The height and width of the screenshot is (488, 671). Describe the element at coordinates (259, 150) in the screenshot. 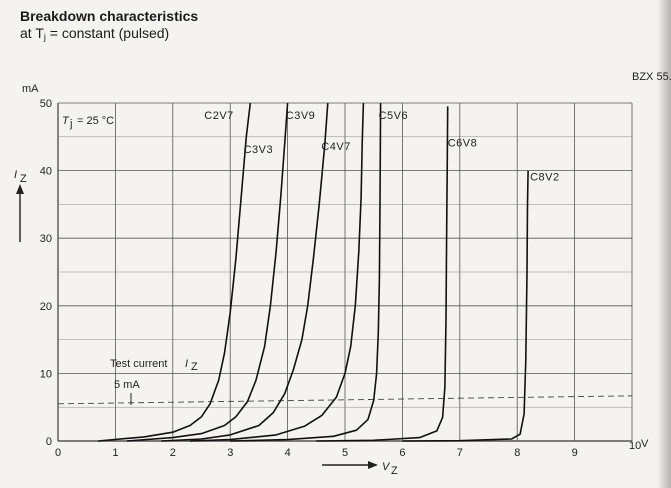

I see `series-label-c3v3: C3V3` at that location.